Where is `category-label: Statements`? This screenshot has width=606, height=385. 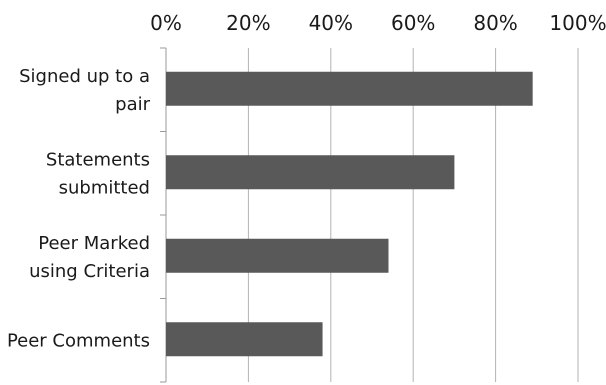
category-label: Statements is located at coordinates (98, 159).